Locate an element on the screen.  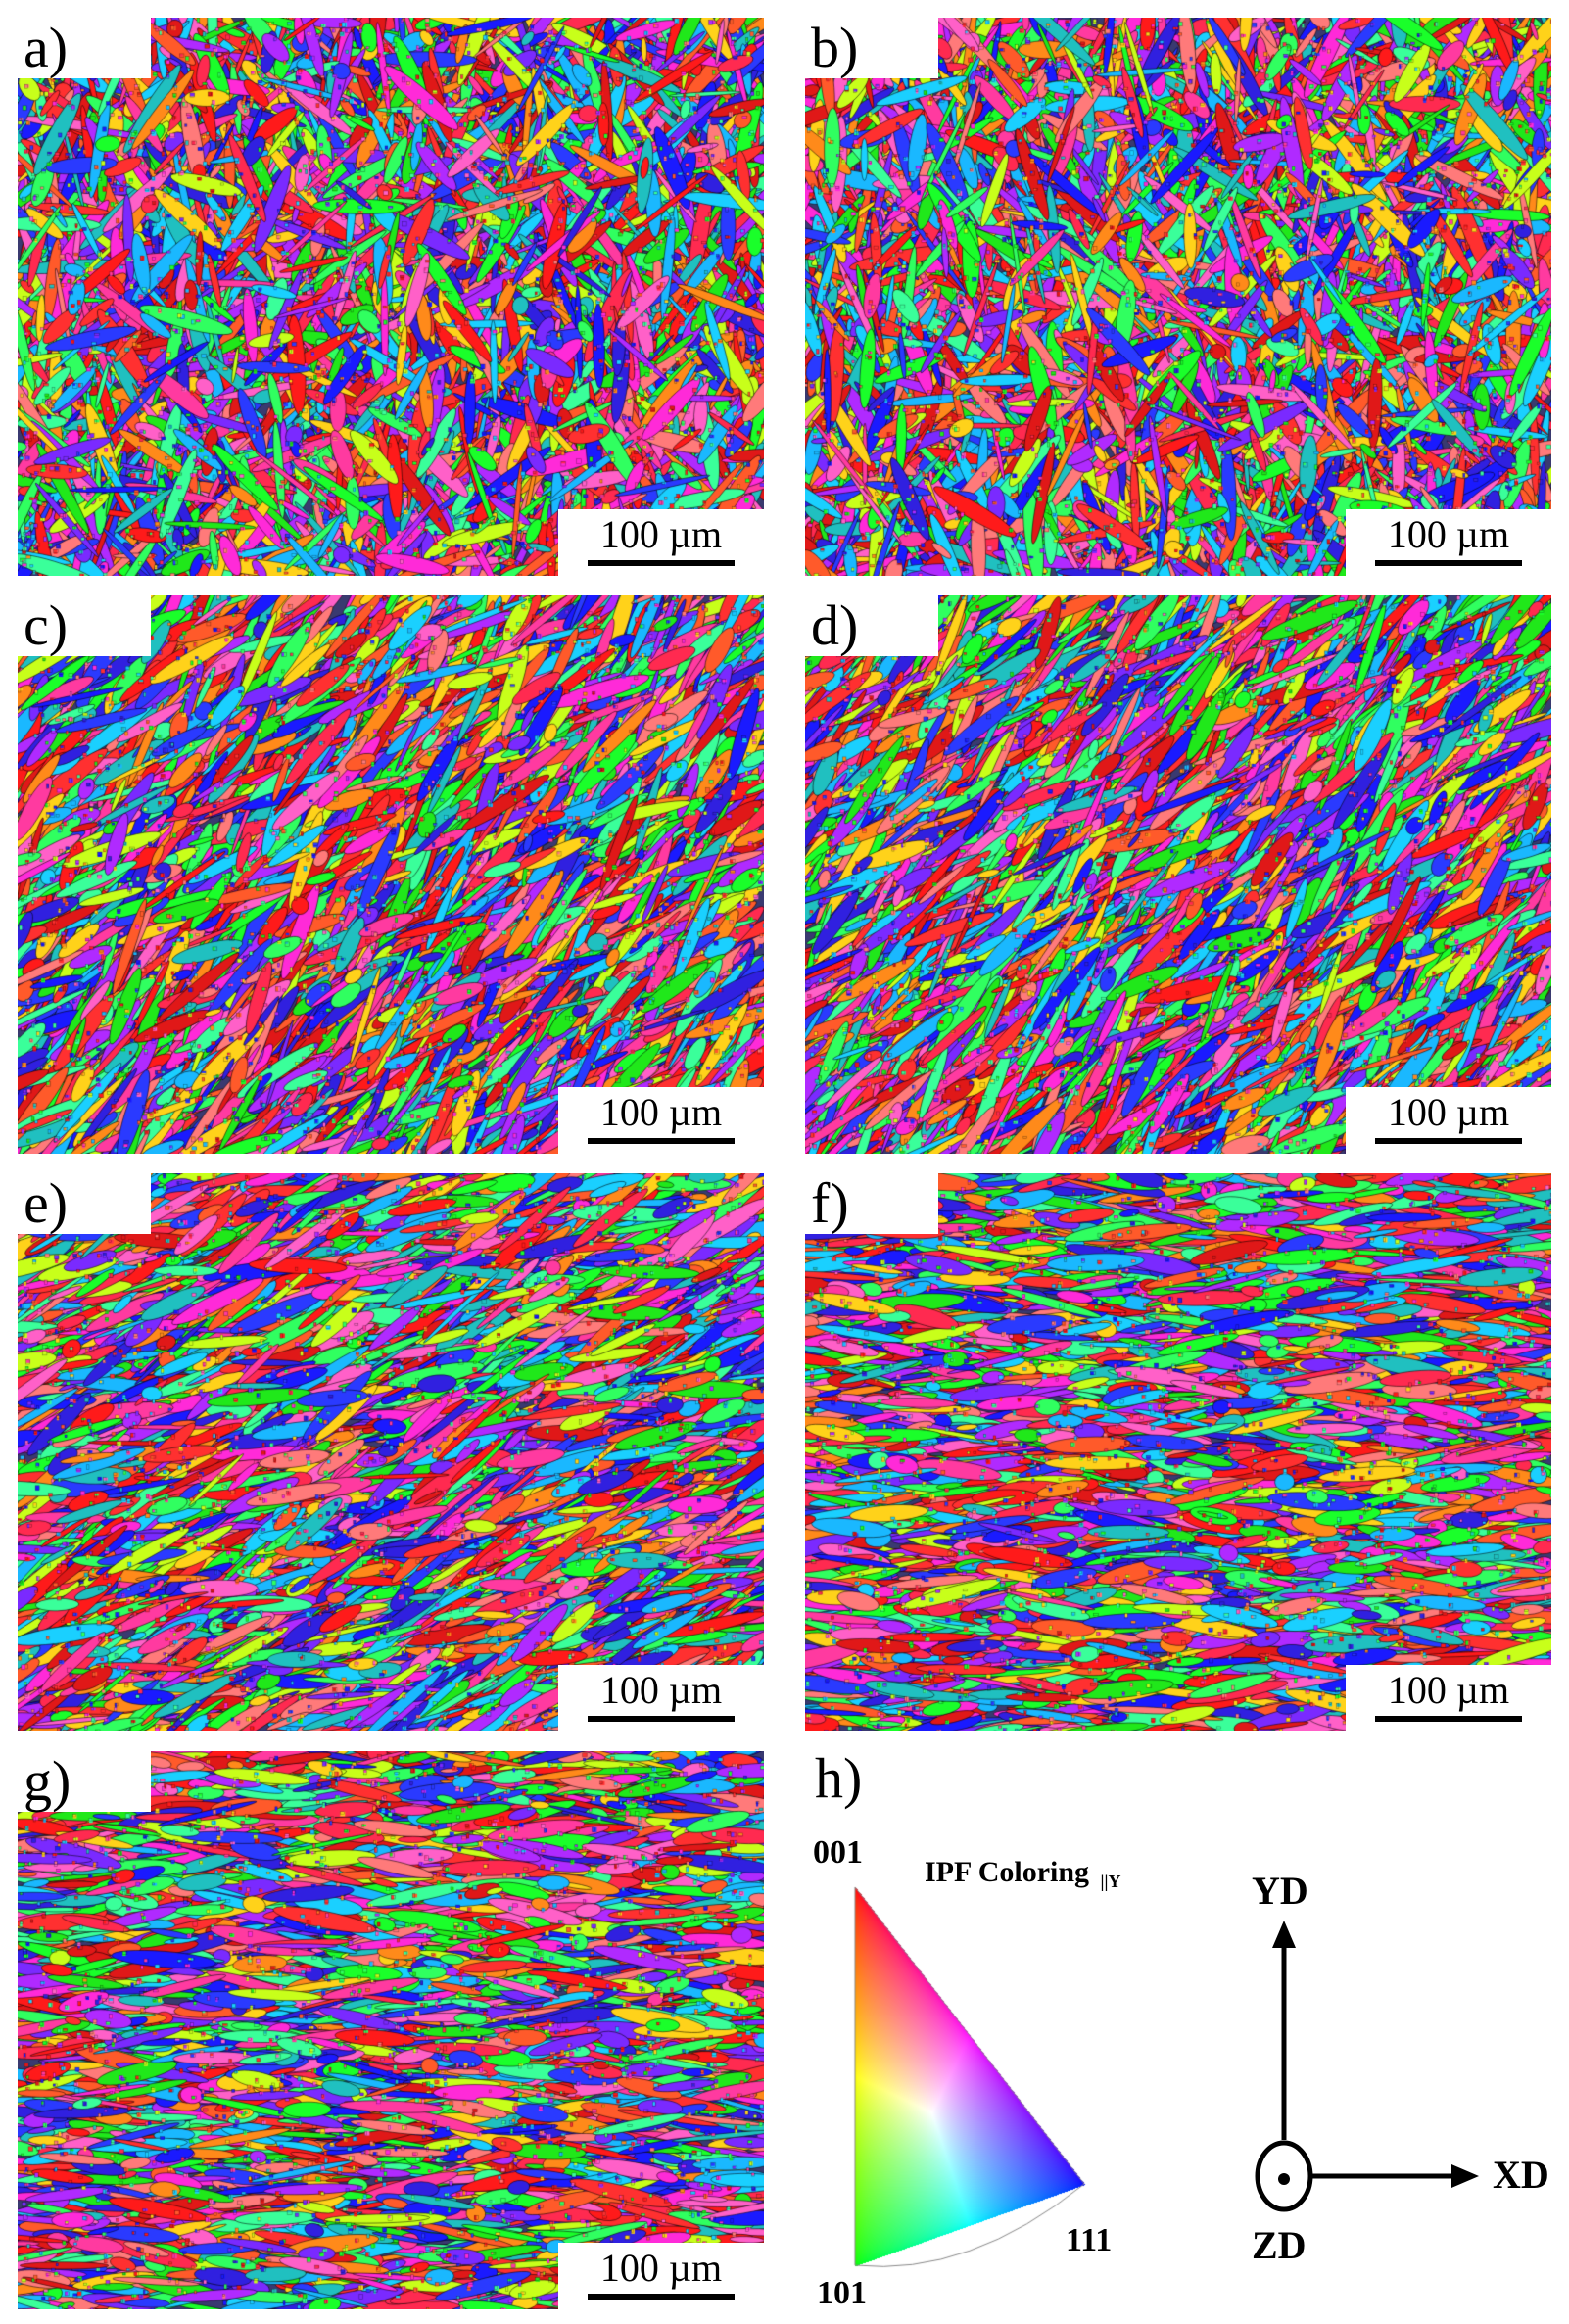
legend-title-text: IPF Coloring is located at coordinates (1008, 1872).